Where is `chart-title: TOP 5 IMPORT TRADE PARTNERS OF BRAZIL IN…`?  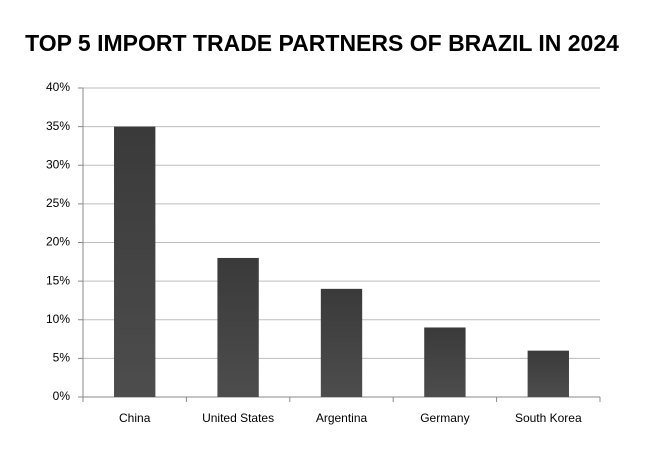 chart-title: TOP 5 IMPORT TRADE PARTNERS OF BRAZIL IN… is located at coordinates (322, 43).